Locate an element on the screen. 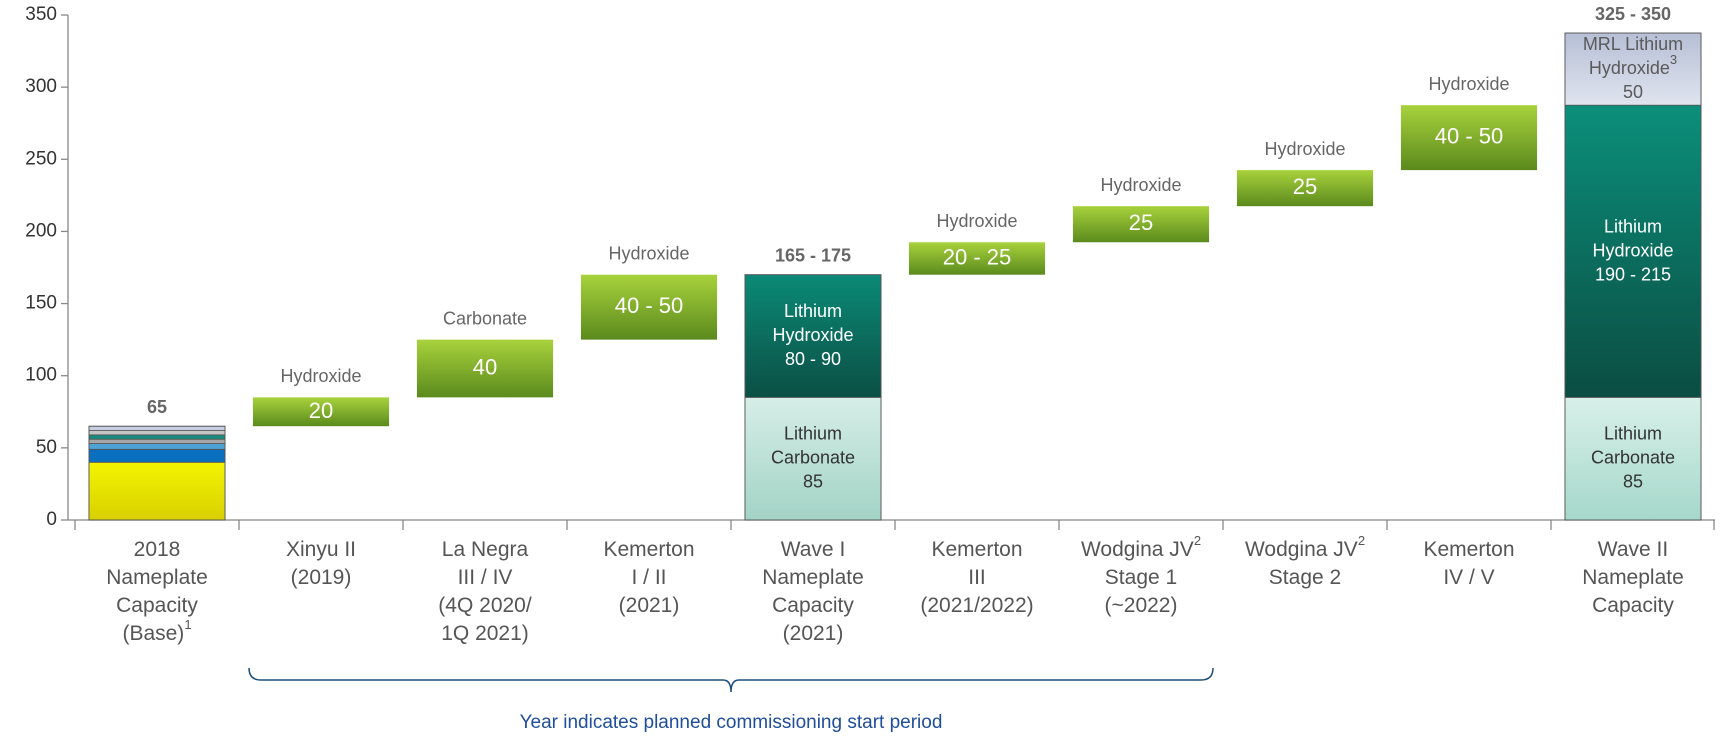 The height and width of the screenshot is (738, 1720). data-label-text: MRL Lithium is located at coordinates (1633, 44).